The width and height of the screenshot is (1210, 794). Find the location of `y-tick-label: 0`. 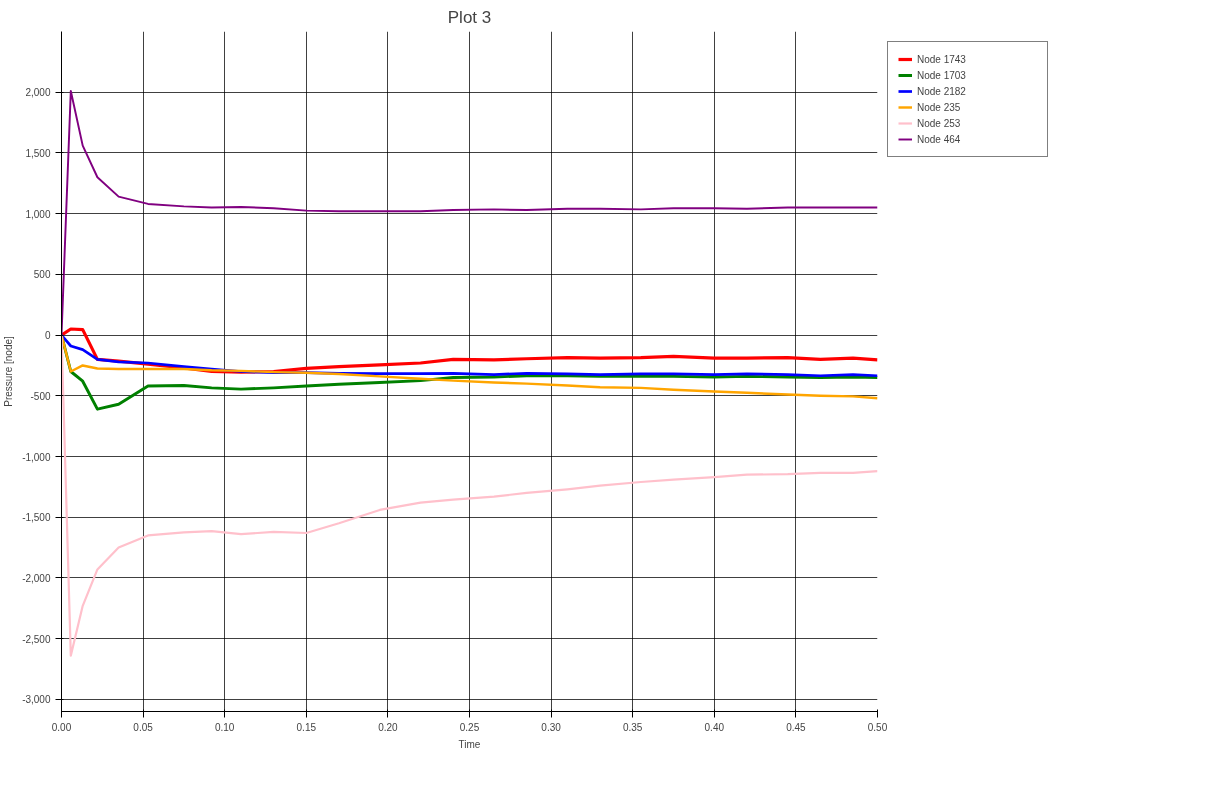

y-tick-label: 0 is located at coordinates (47, 336).